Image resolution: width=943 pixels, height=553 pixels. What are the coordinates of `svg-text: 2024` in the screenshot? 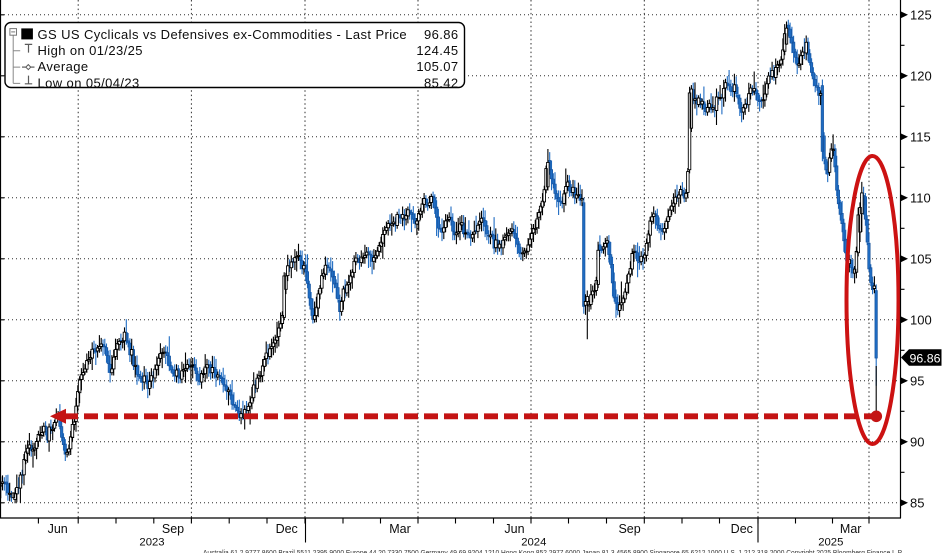 It's located at (533, 543).